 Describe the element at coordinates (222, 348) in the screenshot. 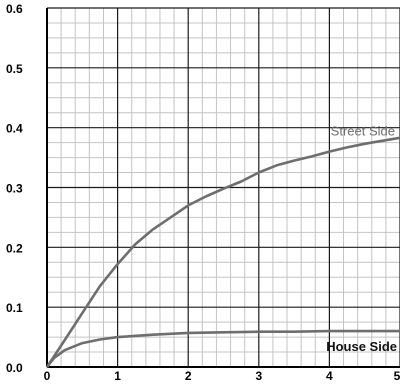

I see `series-line` at that location.